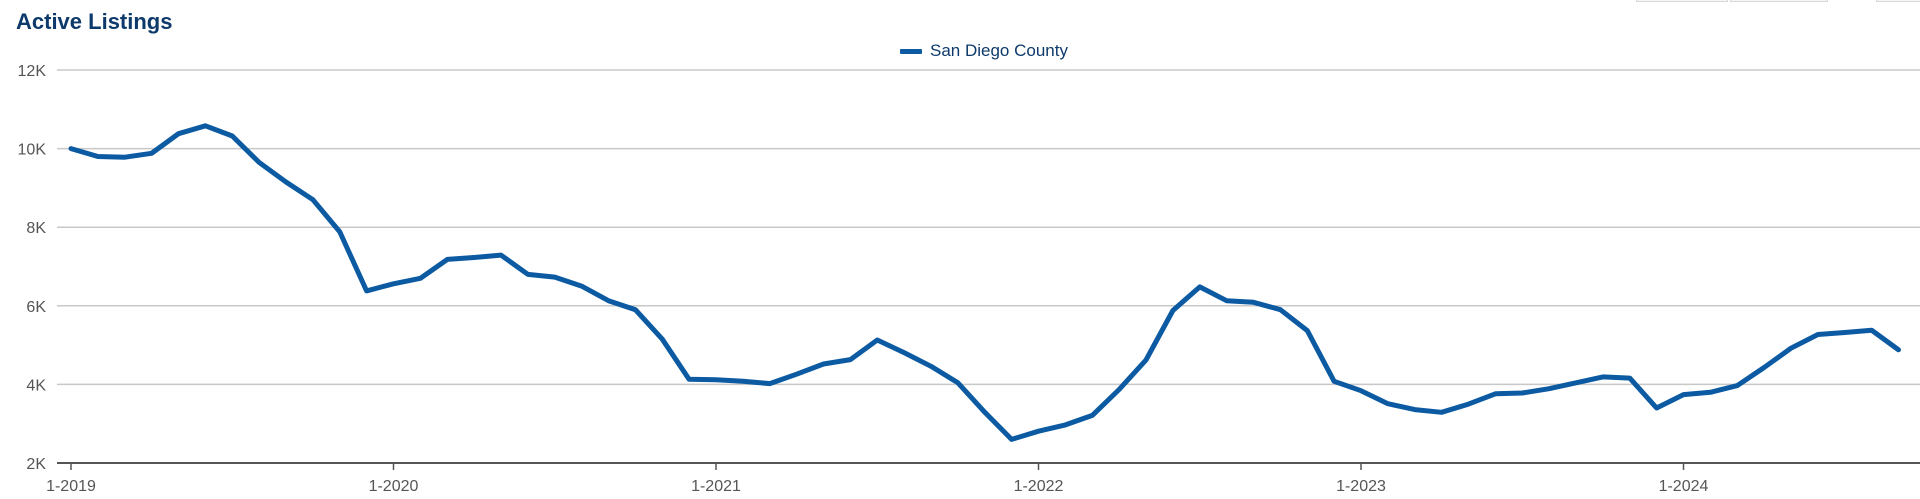  I want to click on x-tick-label: 1-2020, so click(394, 486).